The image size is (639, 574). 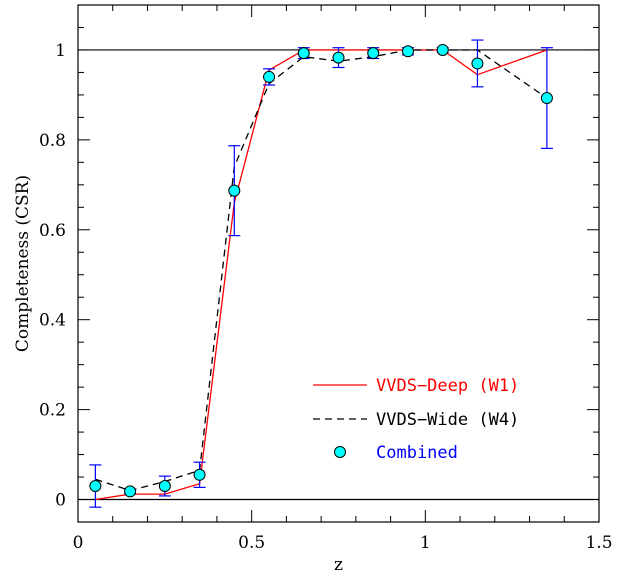 I want to click on legend-swatch-combined, so click(x=340, y=452).